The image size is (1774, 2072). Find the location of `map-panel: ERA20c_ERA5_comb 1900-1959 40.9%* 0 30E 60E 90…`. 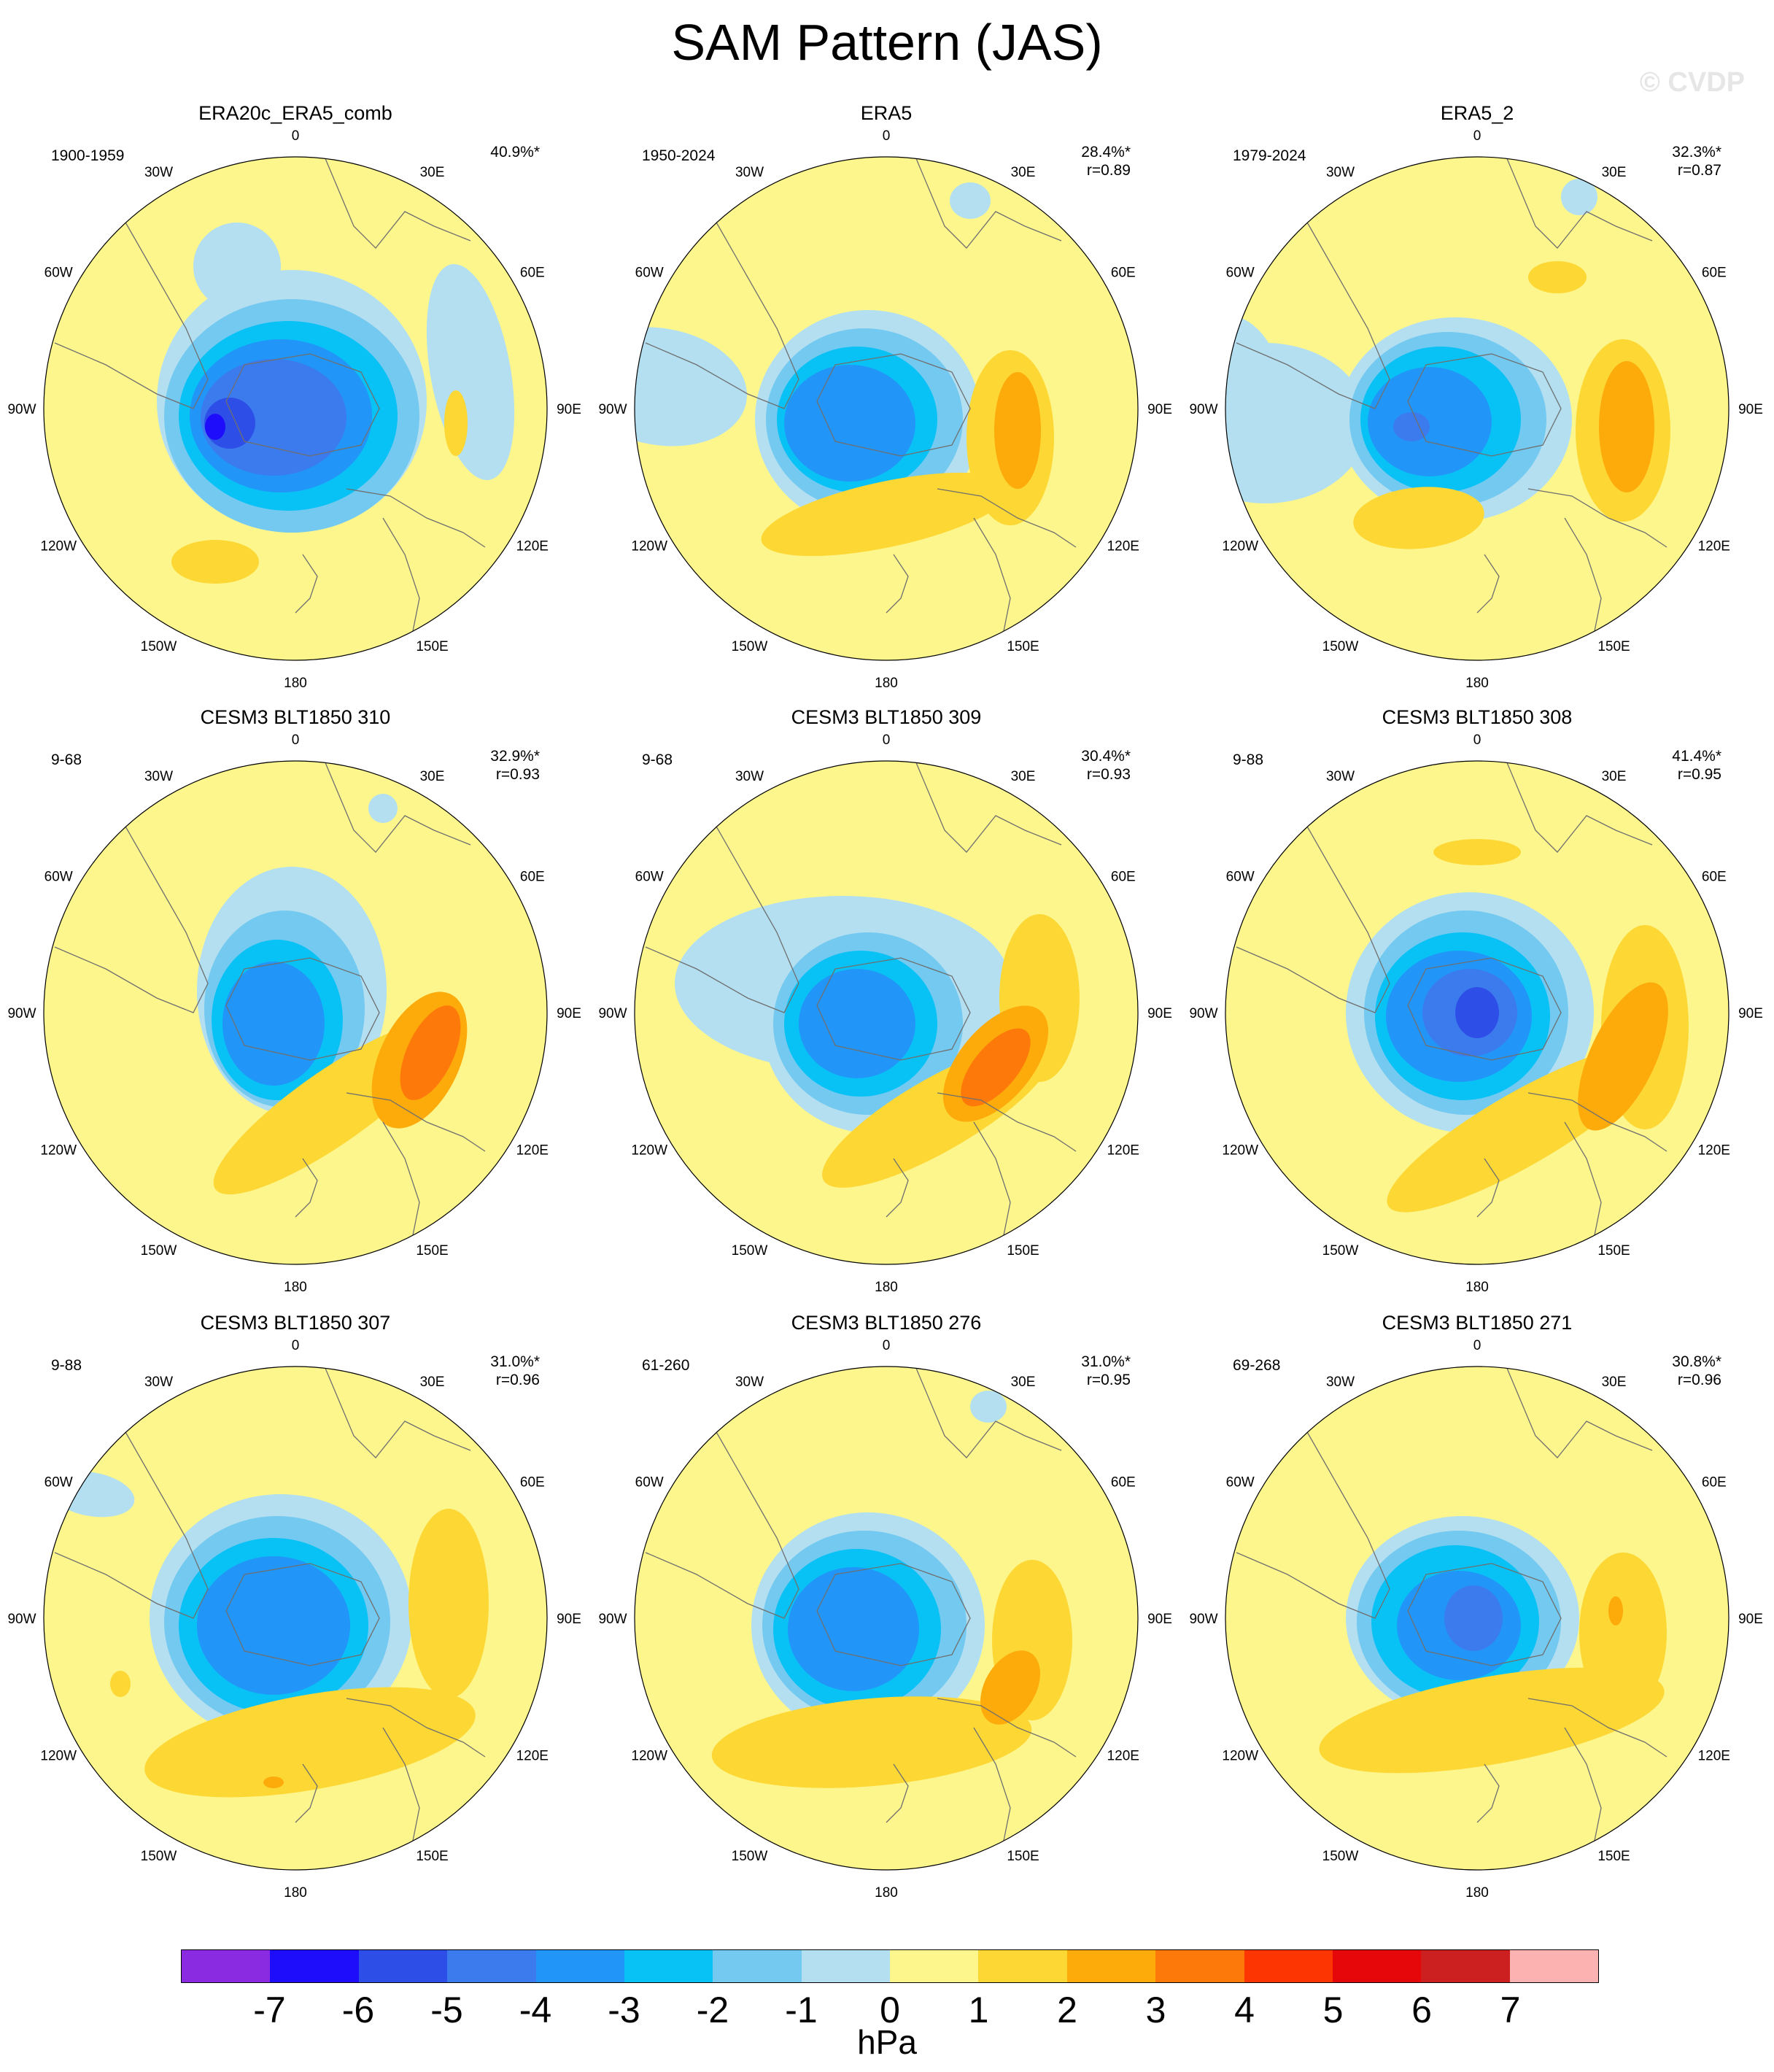

map-panel: ERA20c_ERA5_comb 1900-1959 40.9%* 0 30E 60E 90… is located at coordinates (295, 405).